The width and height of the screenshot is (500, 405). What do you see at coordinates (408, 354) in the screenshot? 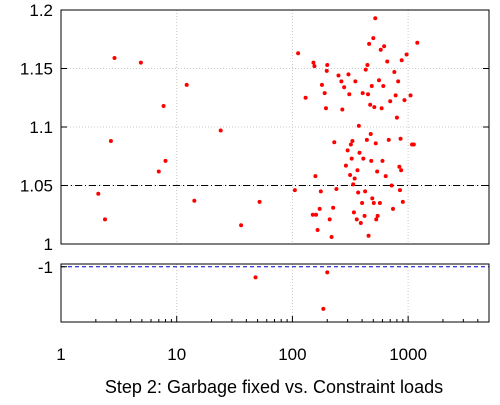
I see `x-tick-label: 1000` at bounding box center [408, 354].